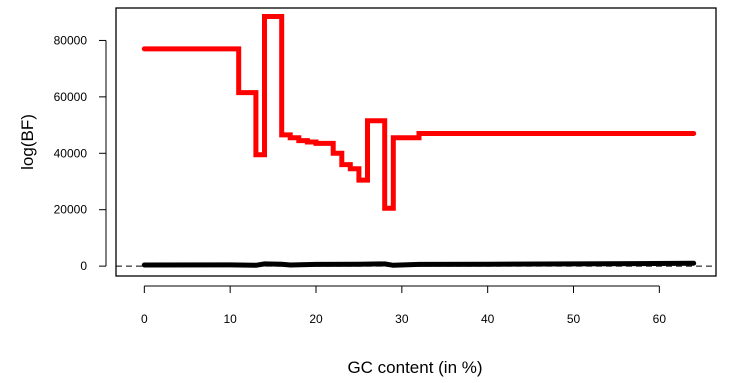 The width and height of the screenshot is (733, 383). Describe the element at coordinates (71, 40) in the screenshot. I see `y-tick-label: 80000` at that location.